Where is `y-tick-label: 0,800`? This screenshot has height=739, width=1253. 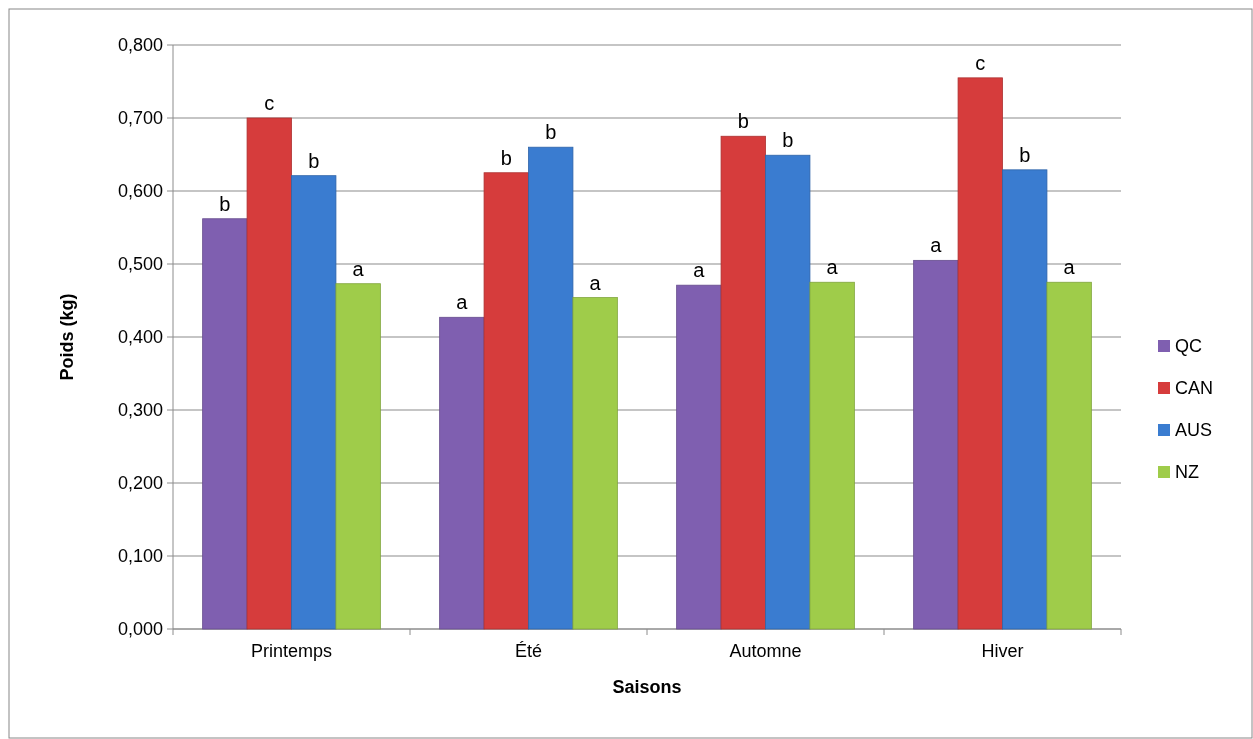 y-tick-label: 0,800 is located at coordinates (140, 45).